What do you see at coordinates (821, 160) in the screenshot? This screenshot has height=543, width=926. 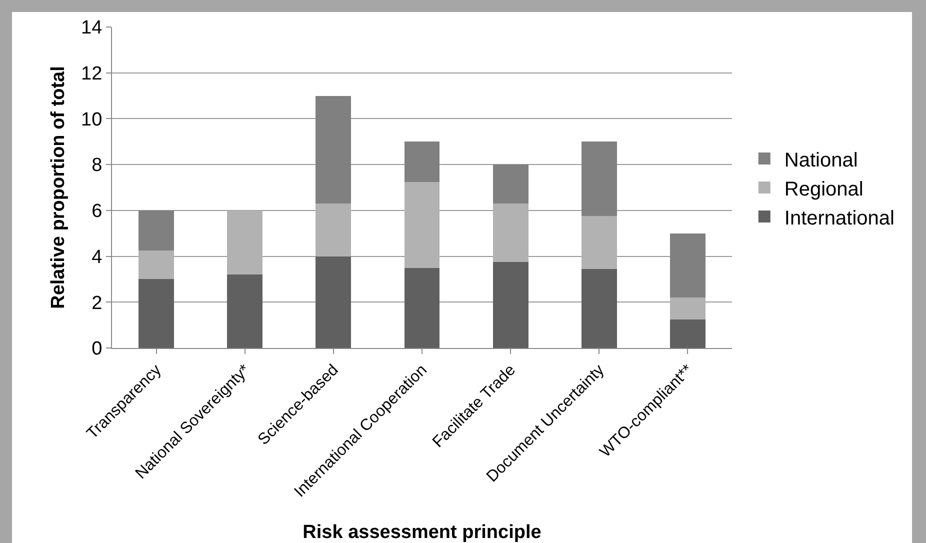 I see `legend-label: National` at bounding box center [821, 160].